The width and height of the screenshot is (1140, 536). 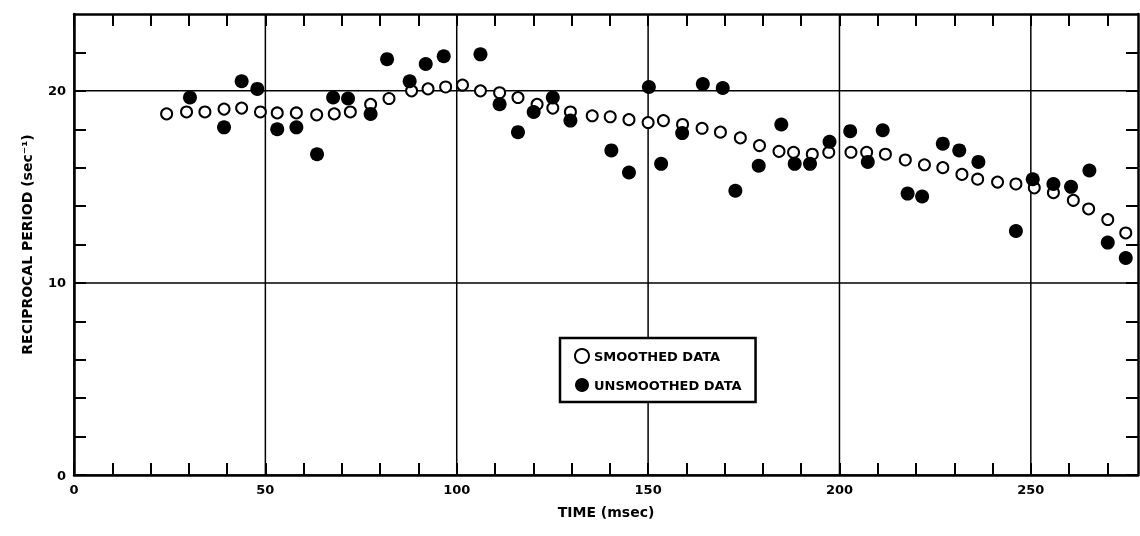 I want to click on x-axis-title: TIME (msec), so click(x=606, y=512).